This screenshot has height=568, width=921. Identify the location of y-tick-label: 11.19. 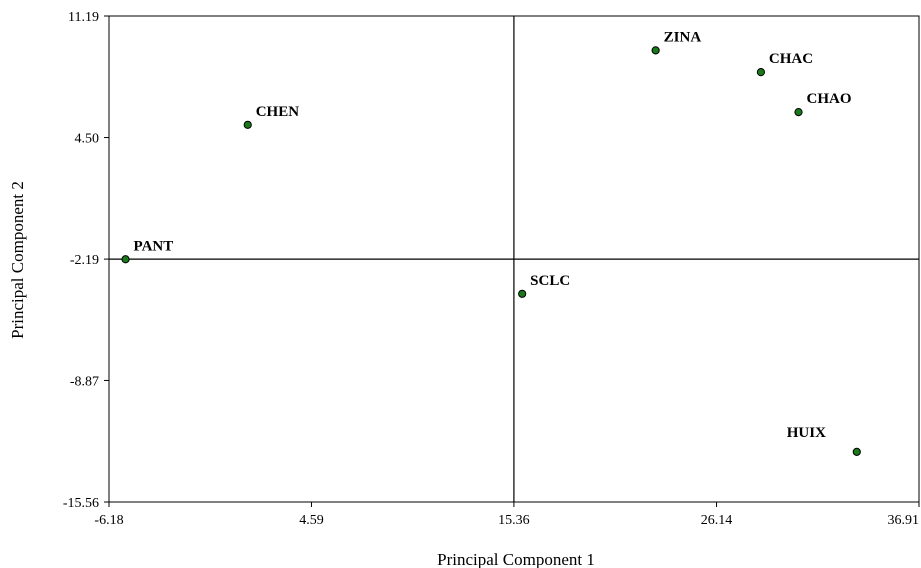
(83, 17).